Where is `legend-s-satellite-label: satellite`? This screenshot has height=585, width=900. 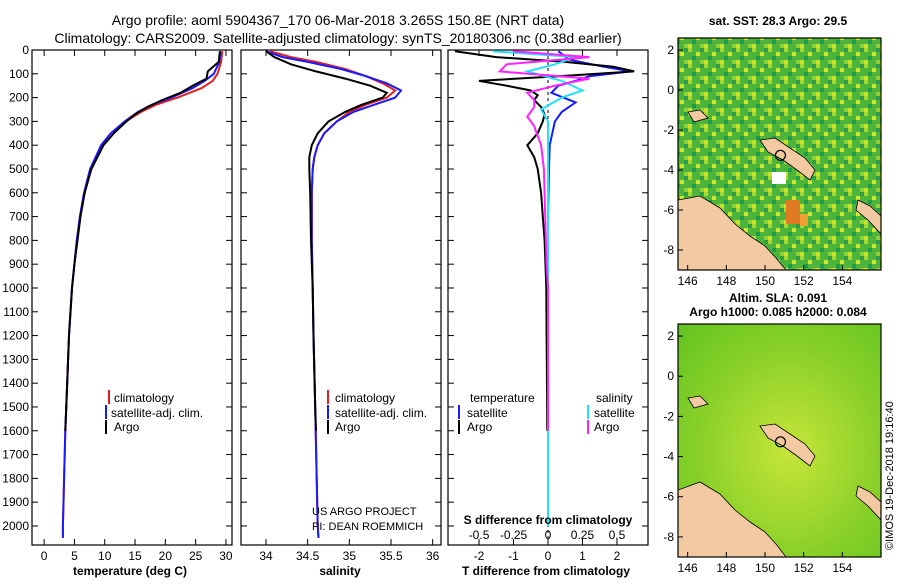
legend-s-satellite-label: satellite is located at coordinates (614, 413).